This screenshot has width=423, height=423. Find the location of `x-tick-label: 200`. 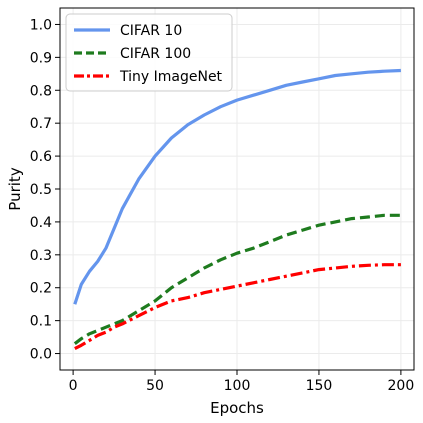

x-tick-label: 200 is located at coordinates (401, 386).